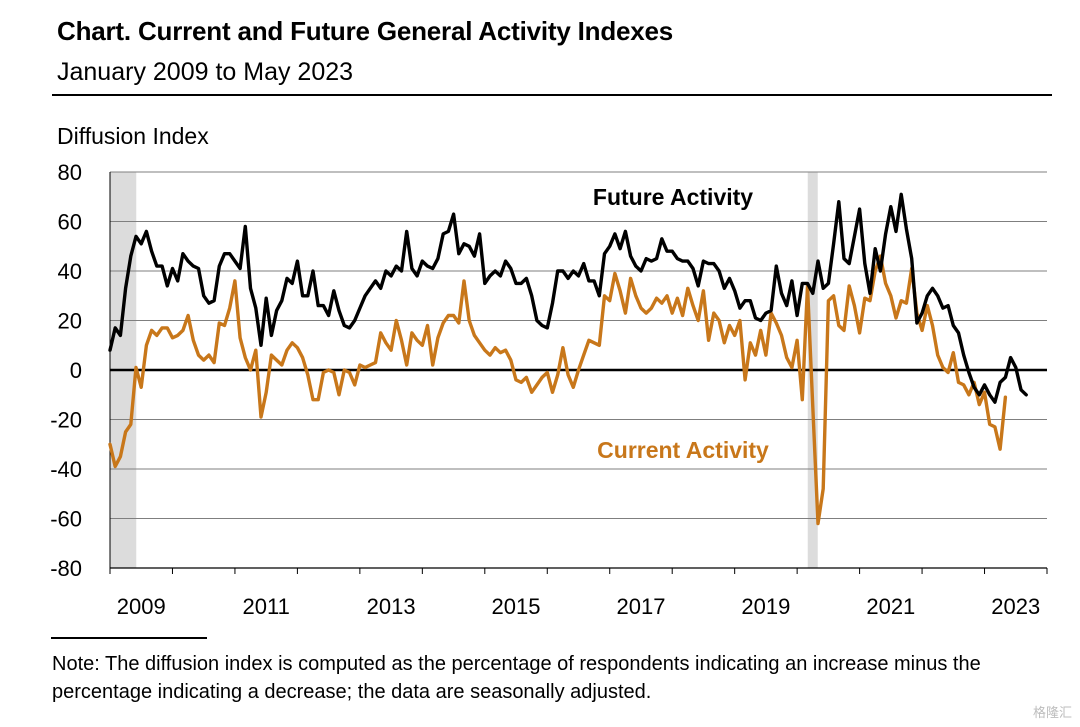 This screenshot has height=727, width=1080. What do you see at coordinates (578, 606) in the screenshot?
I see `x-tick-labels: 2009 2011 2013 2015 2017 2019 2021 2023` at bounding box center [578, 606].